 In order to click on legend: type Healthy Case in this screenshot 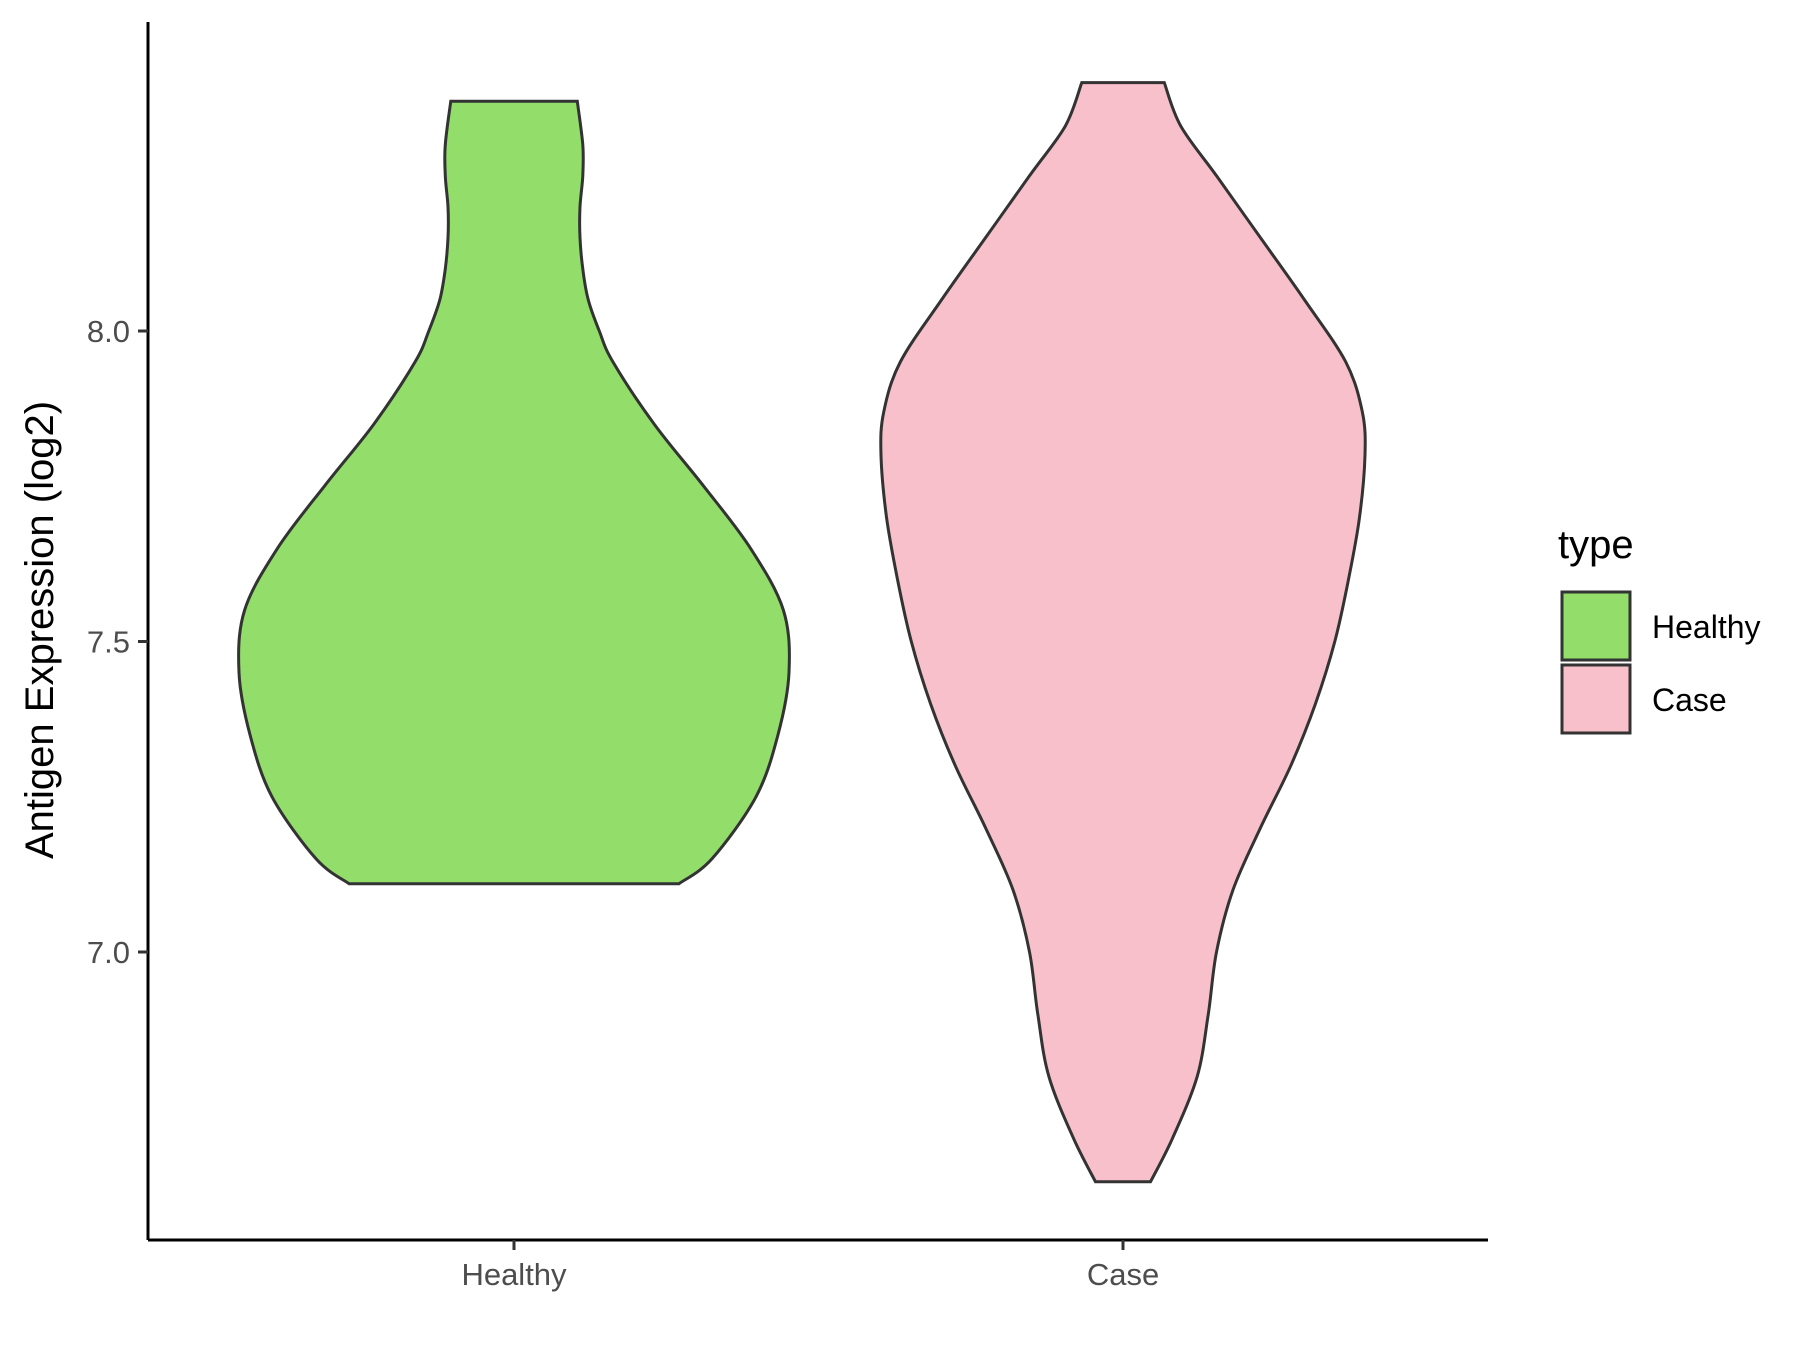, I will do `click(1659, 629)`.